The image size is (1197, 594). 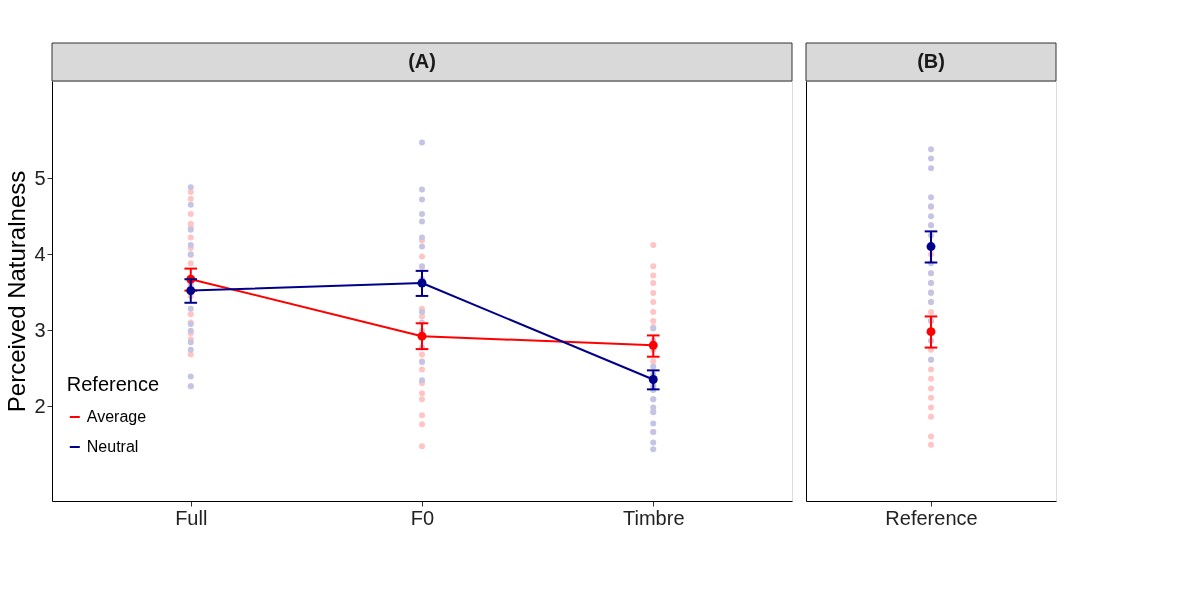 I want to click on x-tick-label: F0, so click(x=422, y=517).